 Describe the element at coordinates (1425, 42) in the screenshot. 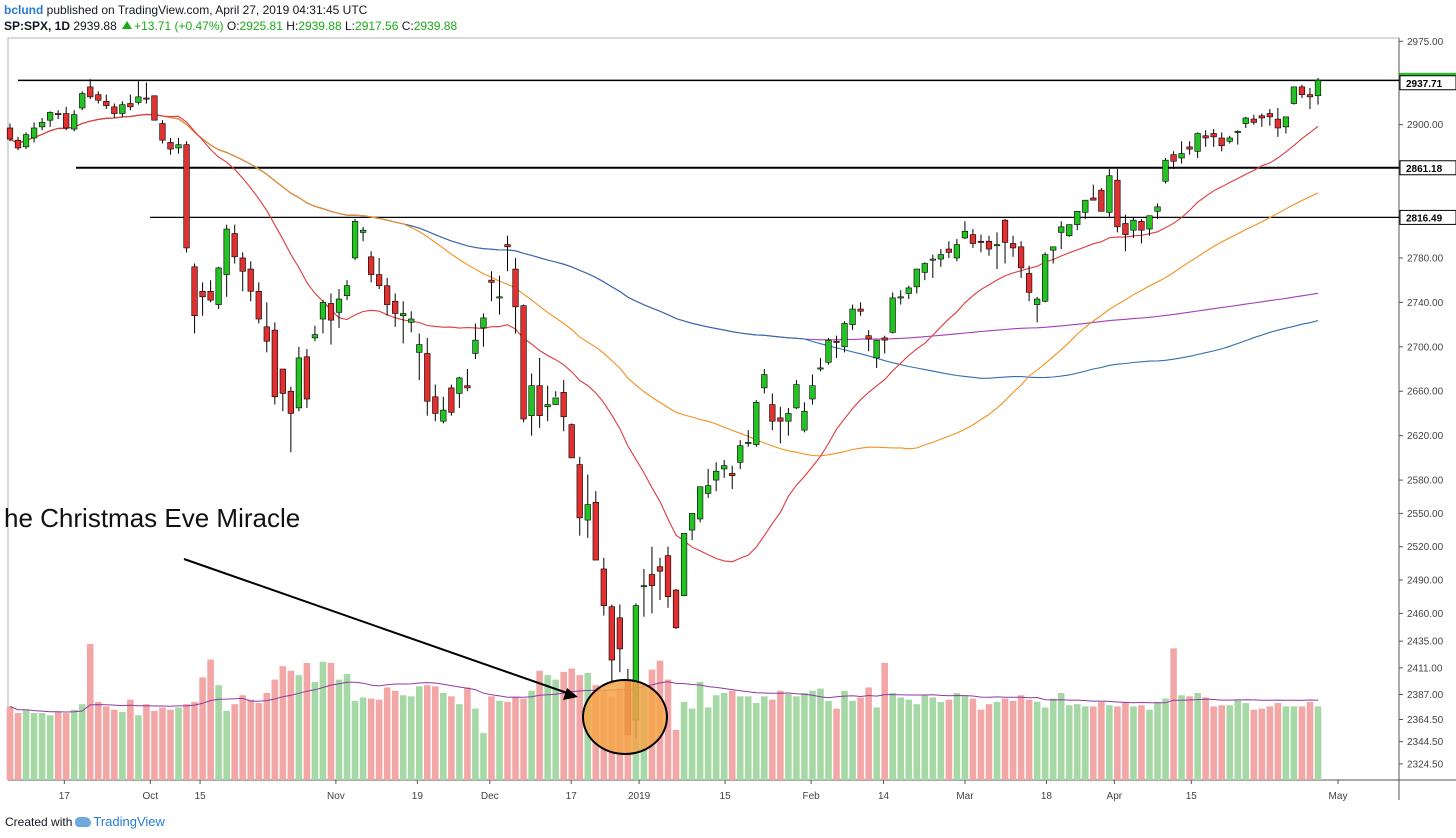

I see `y-tick-label: 2975.00` at that location.